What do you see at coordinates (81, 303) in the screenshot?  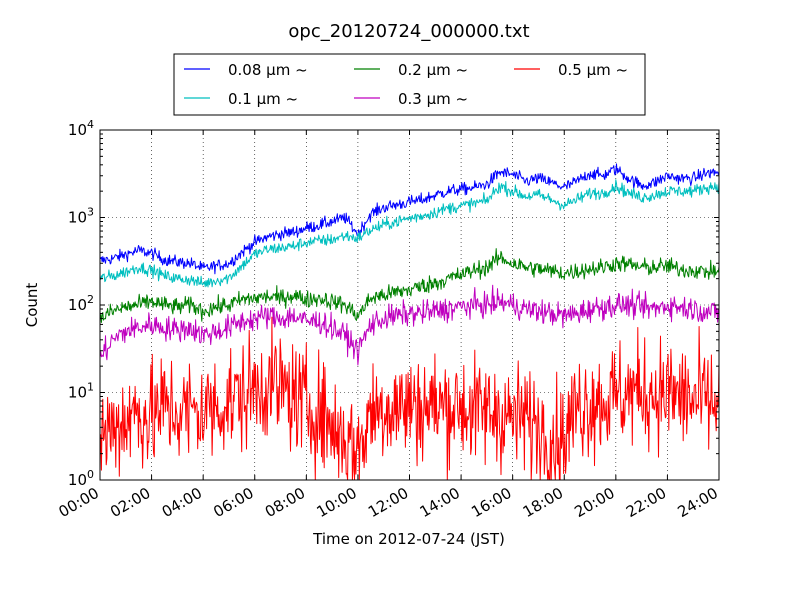 I see `y-tick-label: 10²` at bounding box center [81, 303].